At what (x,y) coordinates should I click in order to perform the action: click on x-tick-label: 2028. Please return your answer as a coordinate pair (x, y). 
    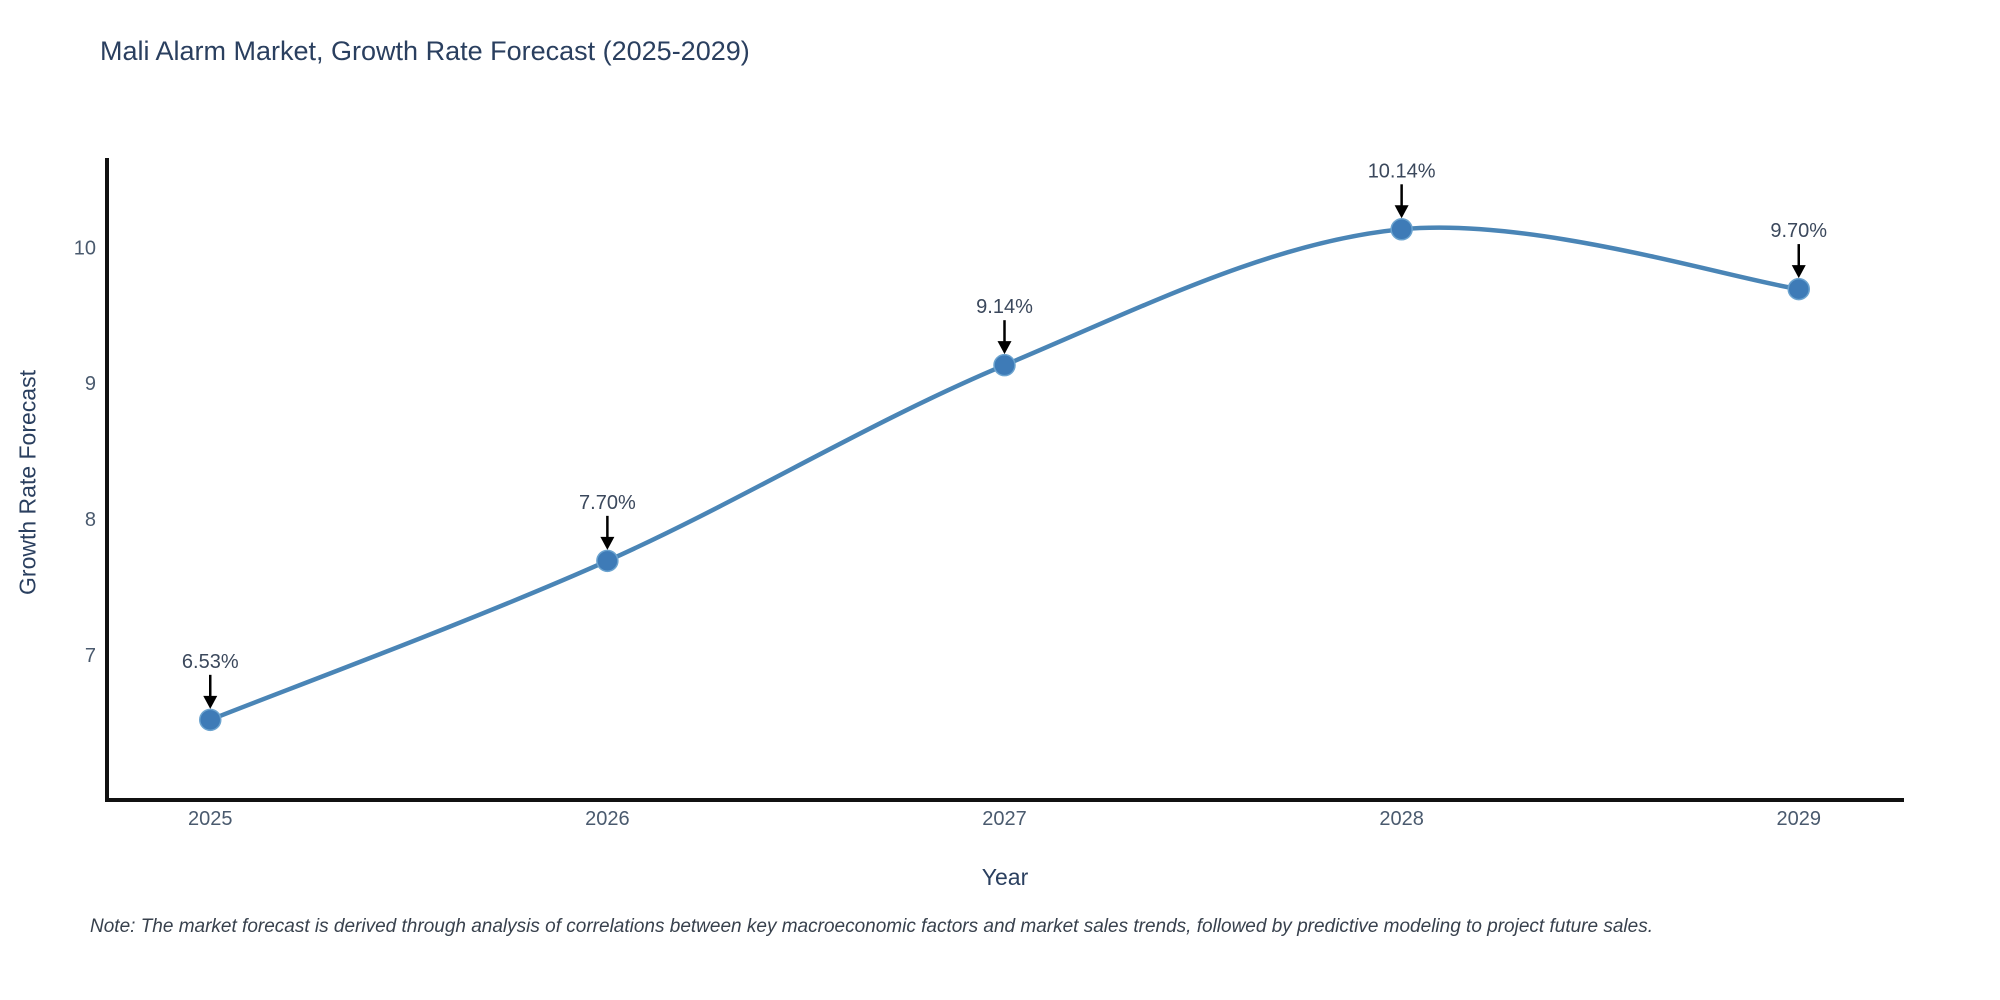
    Looking at the image, I should click on (1401, 819).